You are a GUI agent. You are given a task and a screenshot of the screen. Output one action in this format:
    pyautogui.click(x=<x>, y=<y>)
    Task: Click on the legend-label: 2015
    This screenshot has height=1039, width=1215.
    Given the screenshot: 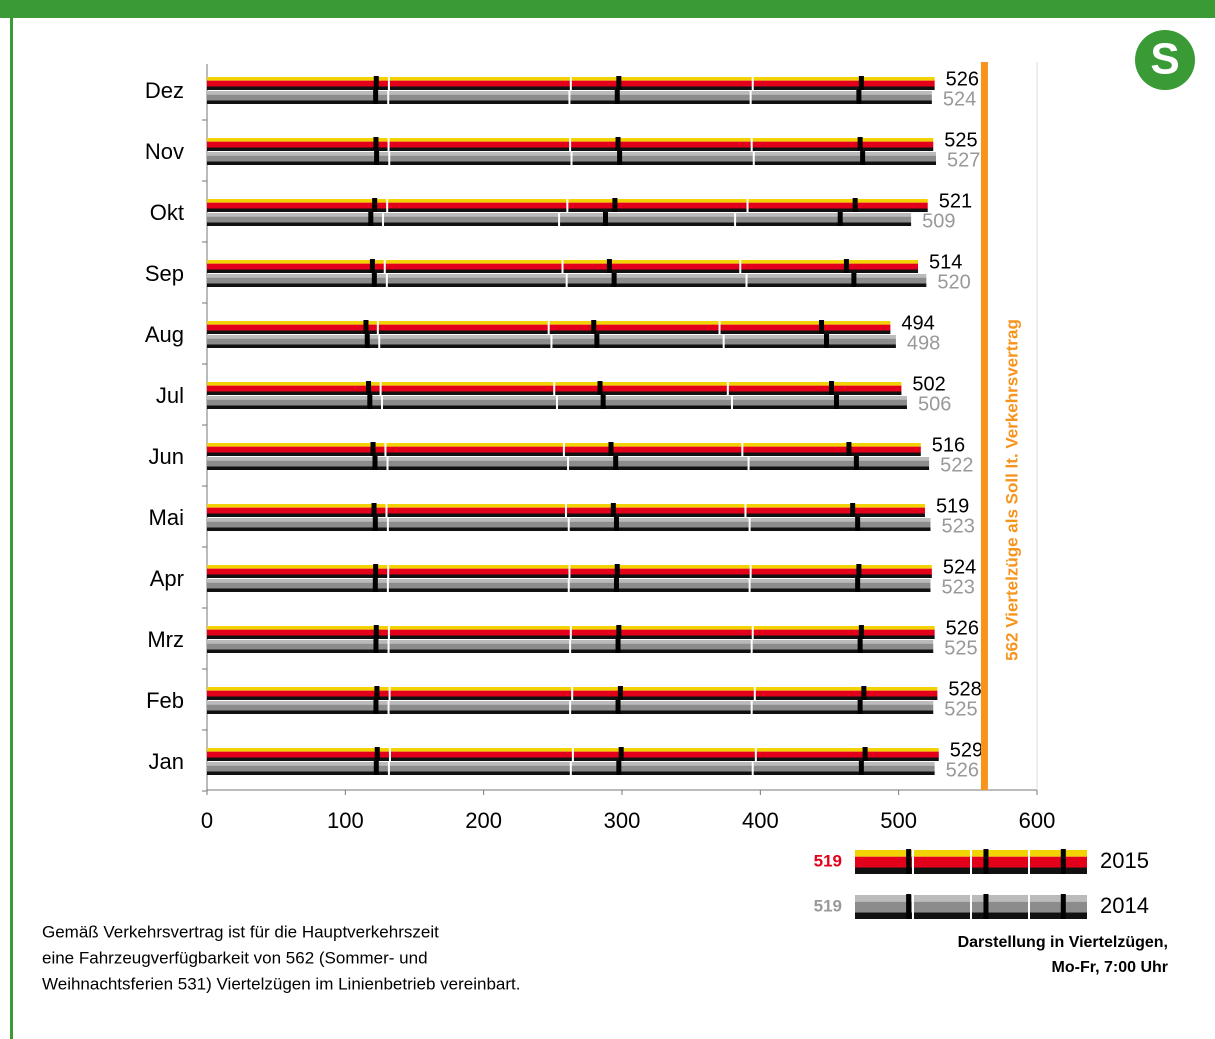 What is the action you would take?
    pyautogui.click(x=1124, y=860)
    